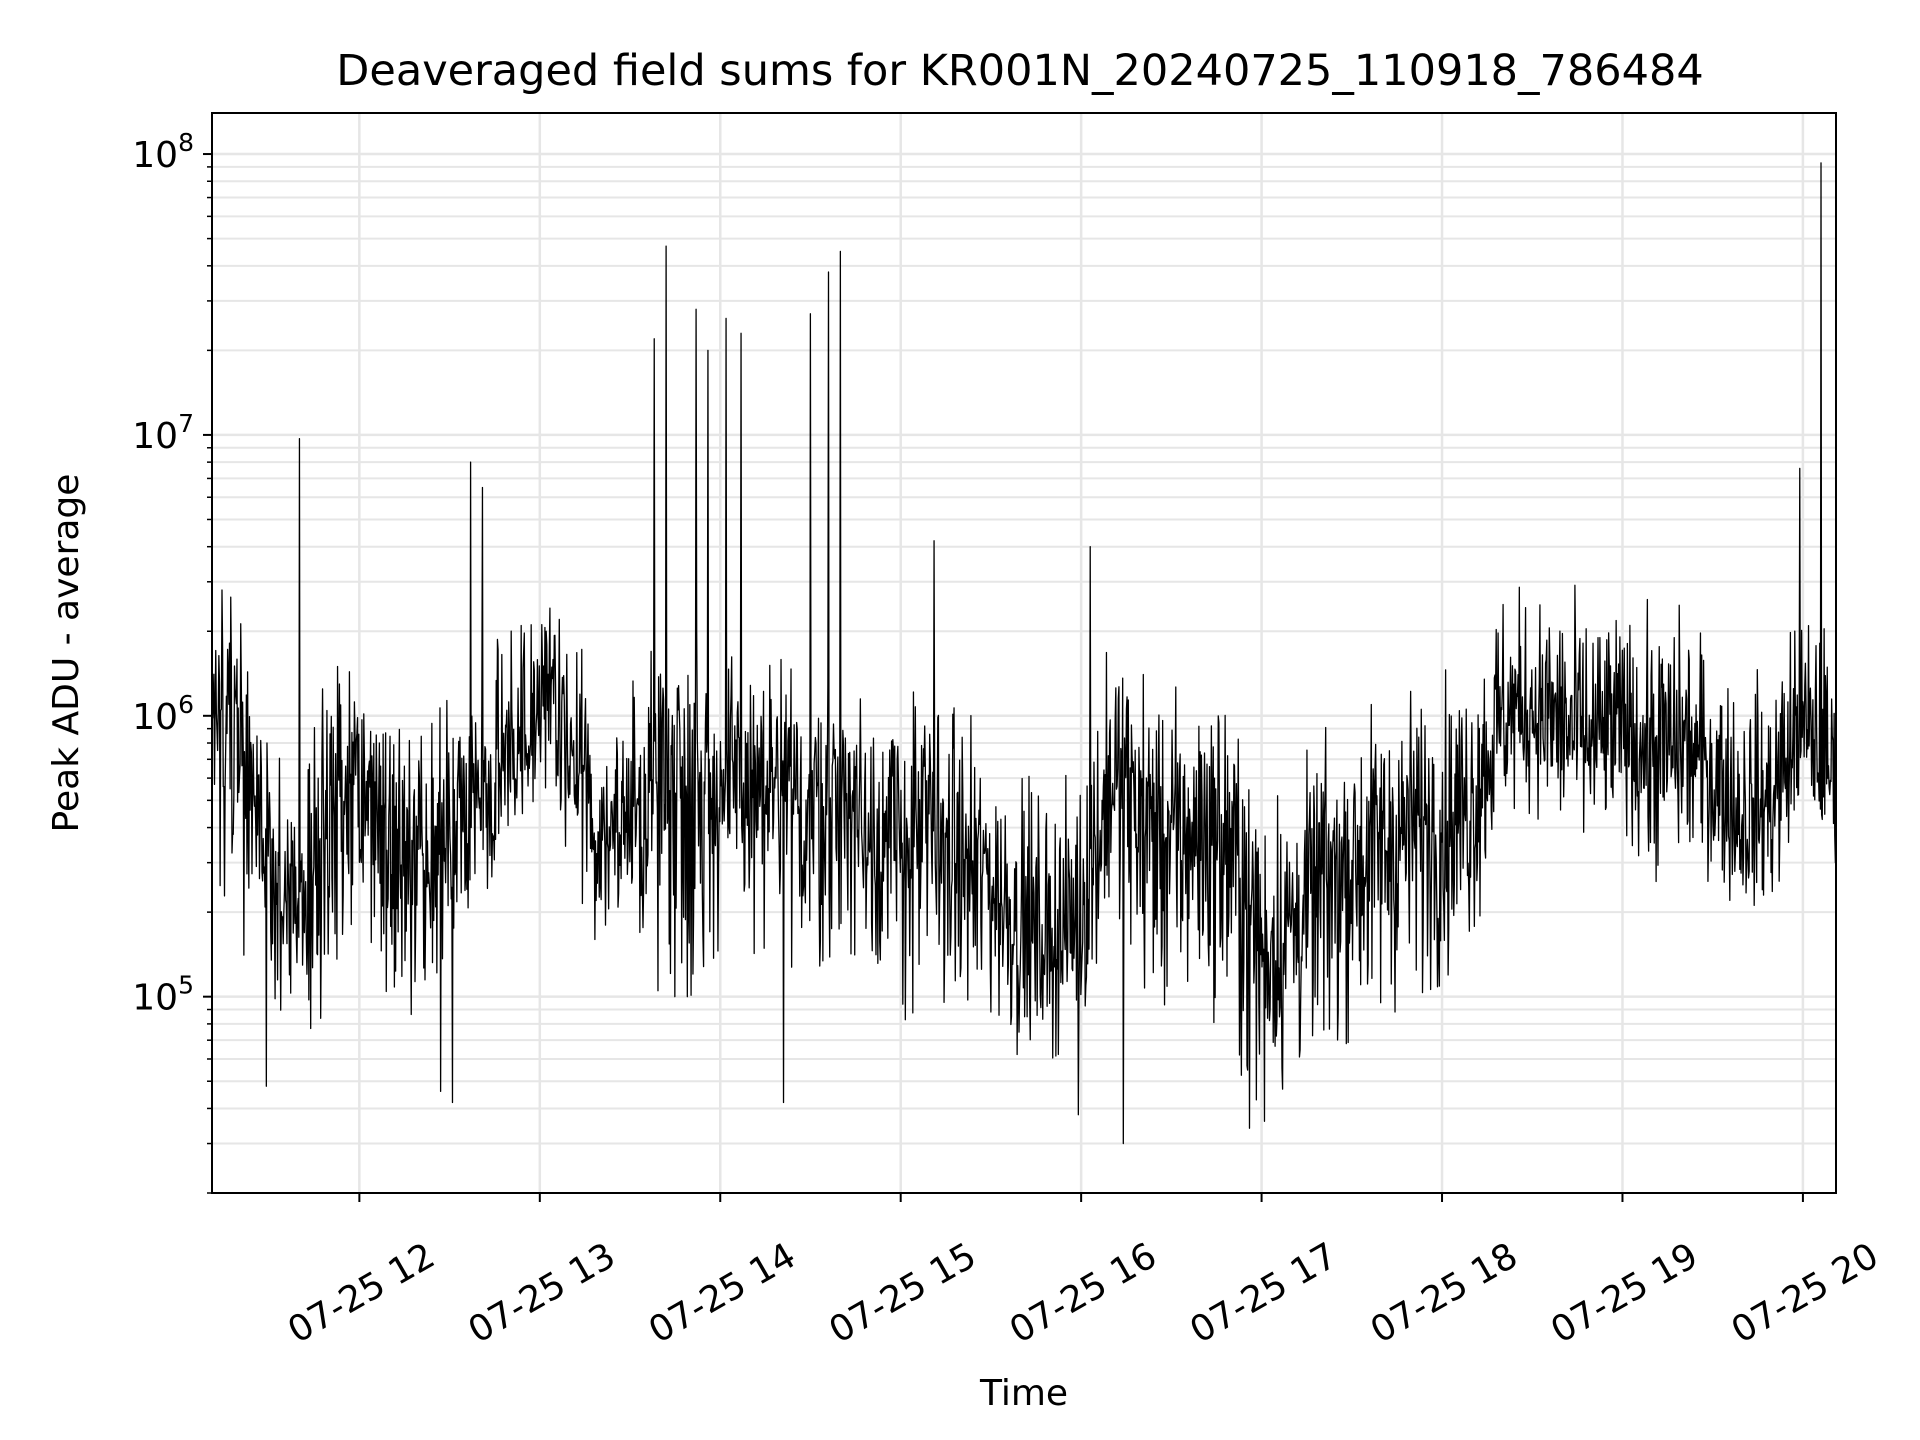 The image size is (1920, 1440). I want to click on y-tick-label: 10⁷, so click(163, 433).